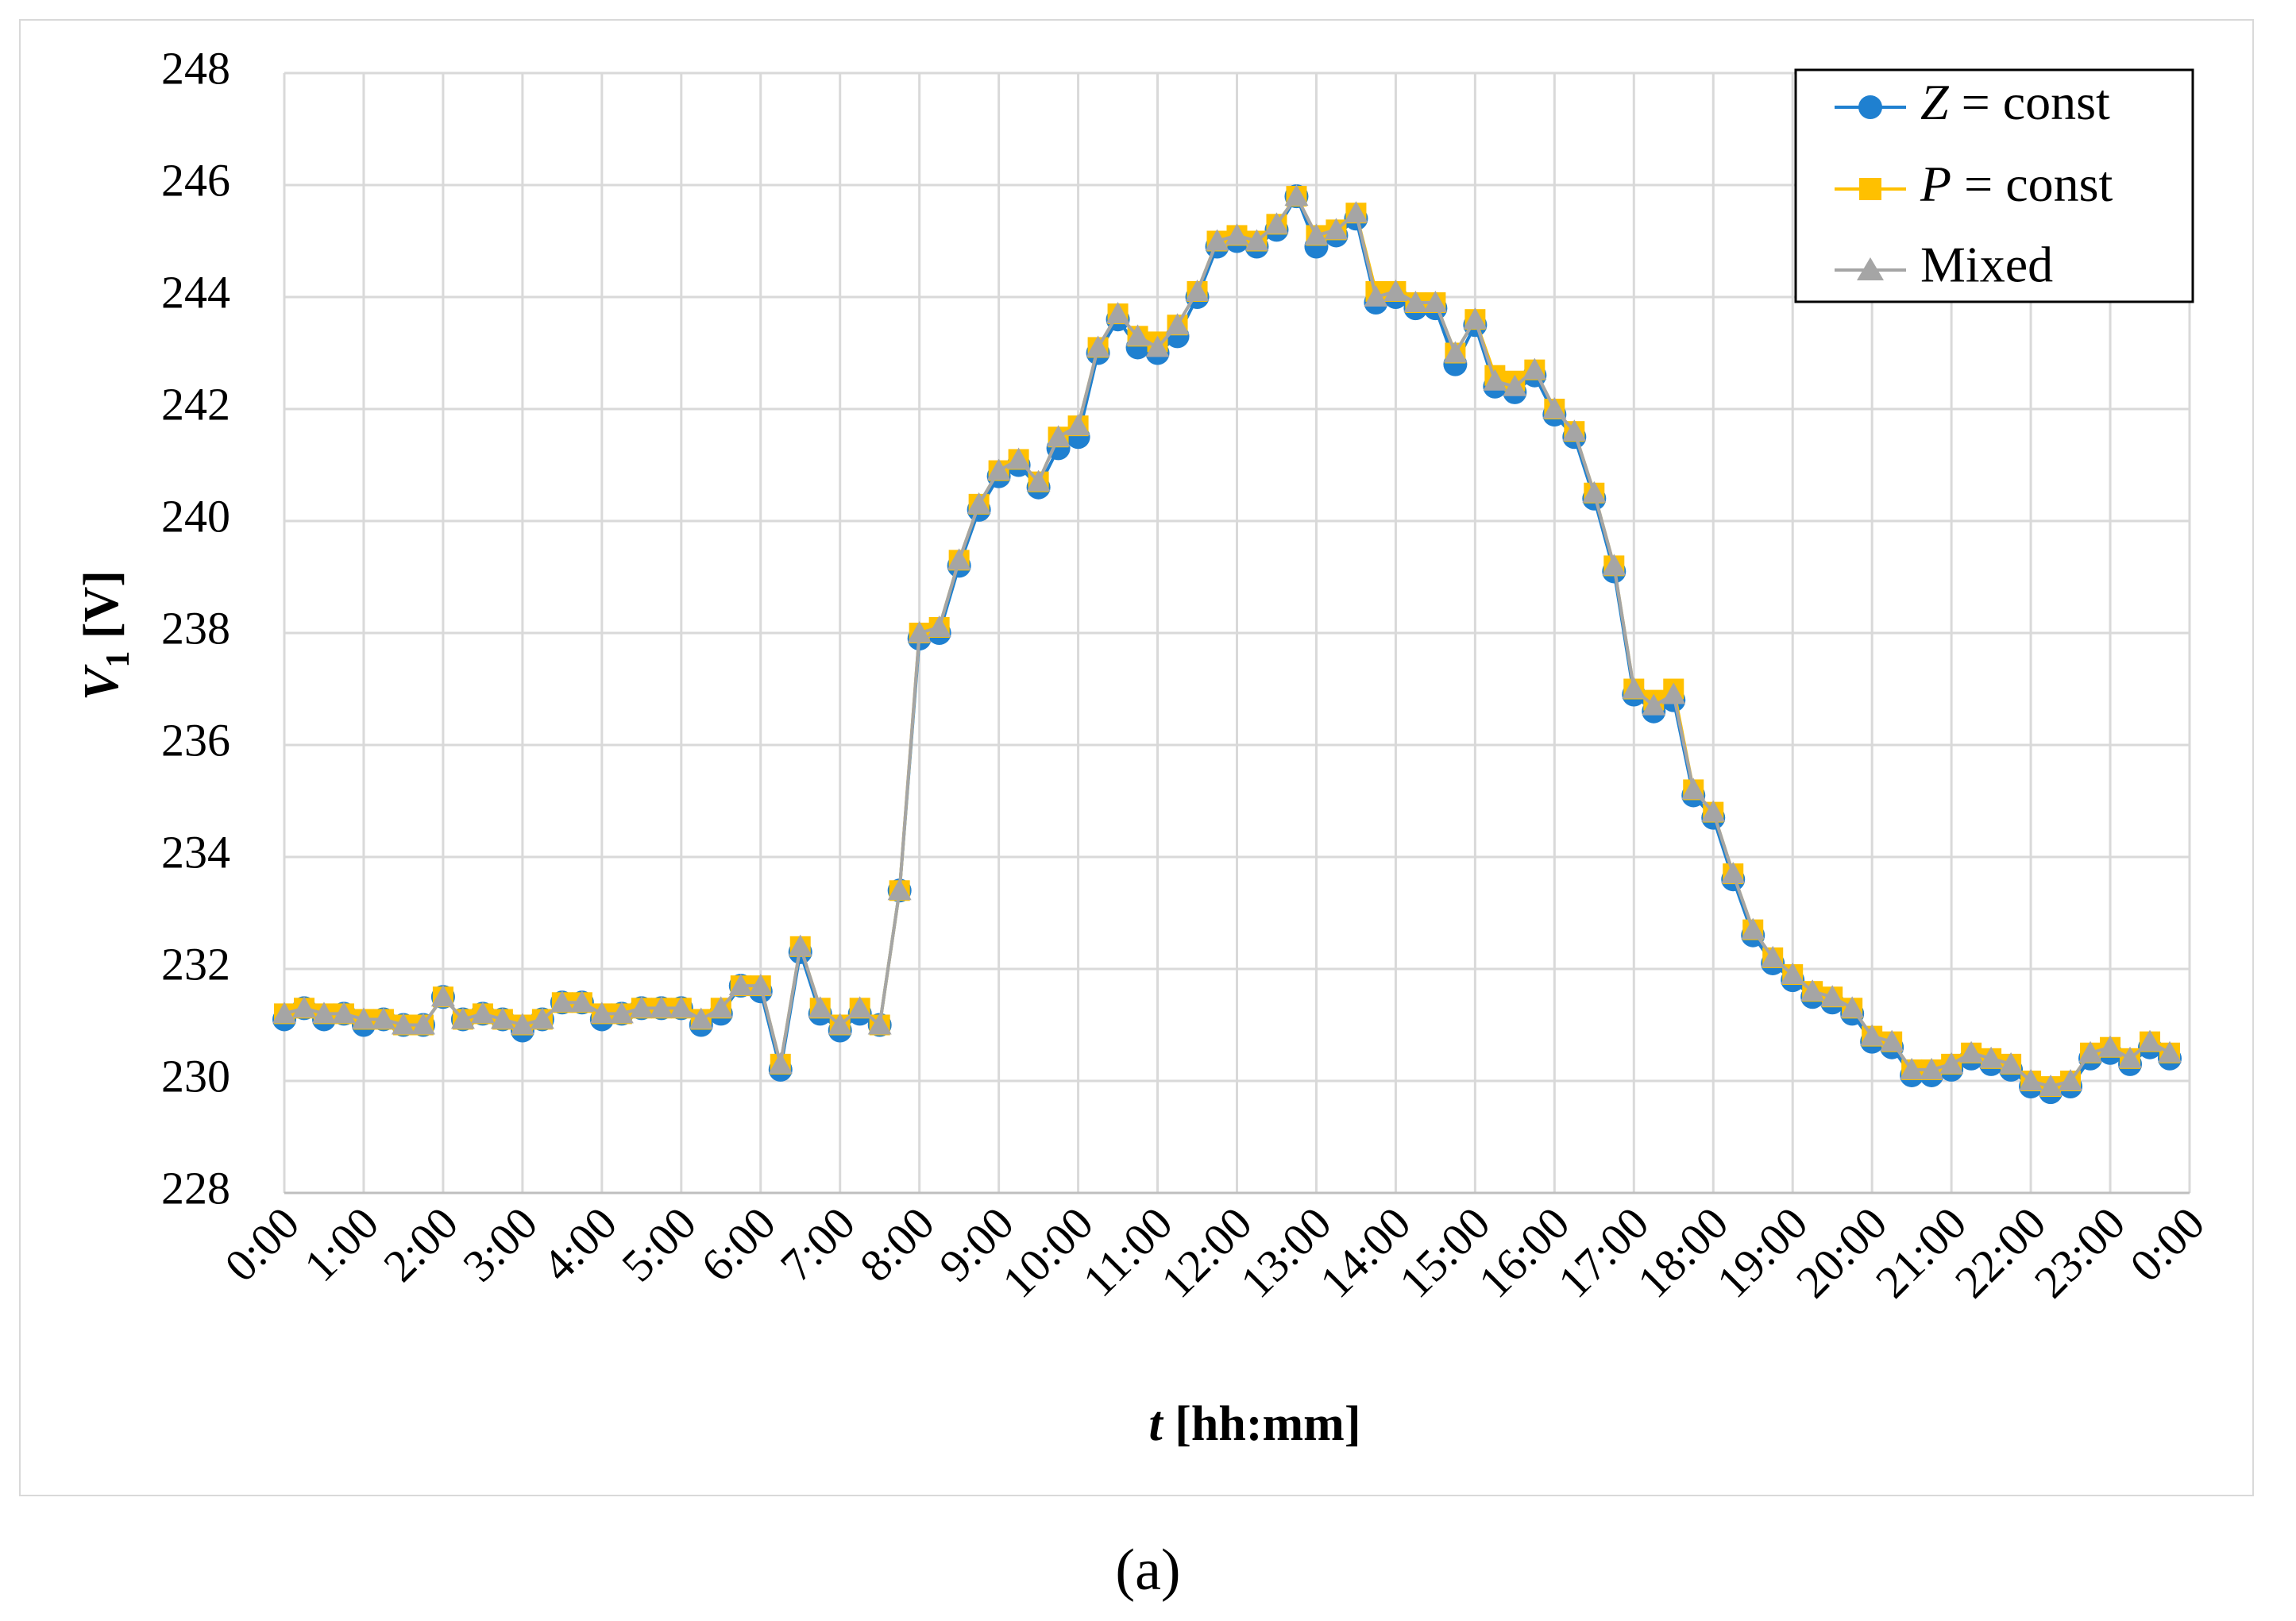 The image size is (2296, 1621). I want to click on x-tick-label: 14:00, so click(1365, 1252).